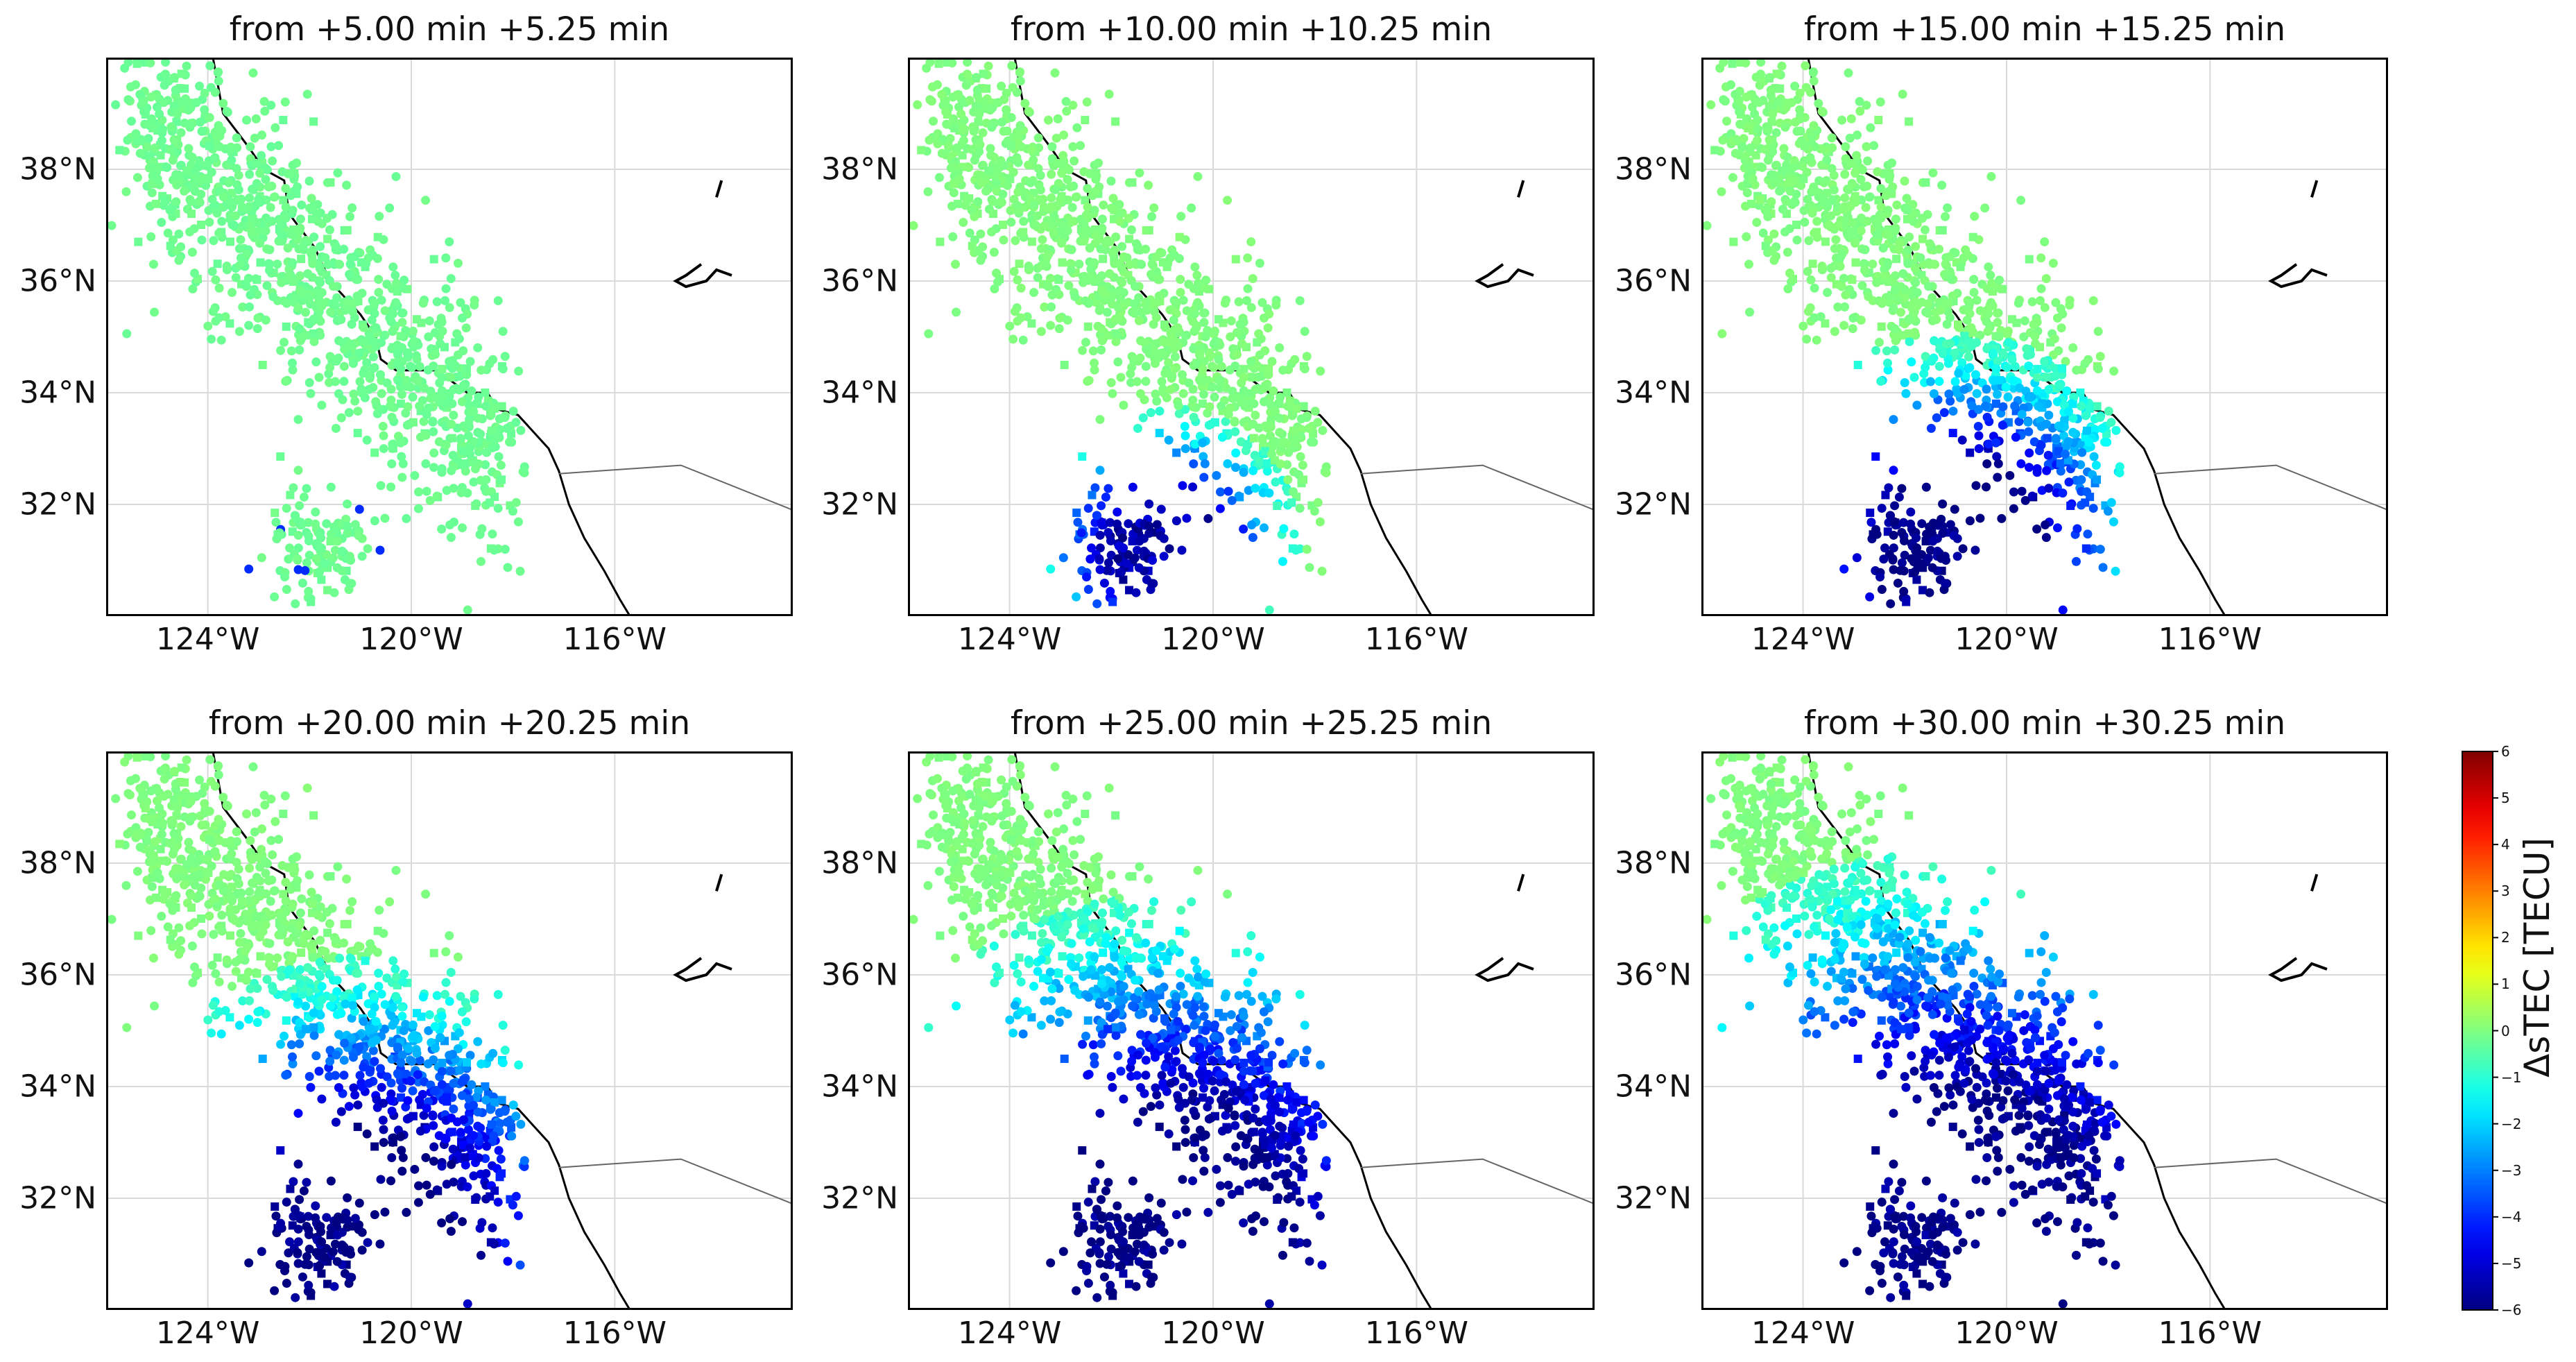 The width and height of the screenshot is (2576, 1362). Describe the element at coordinates (449, 29) in the screenshot. I see `panel-title-1: from +5.00 min +5.25 min` at that location.